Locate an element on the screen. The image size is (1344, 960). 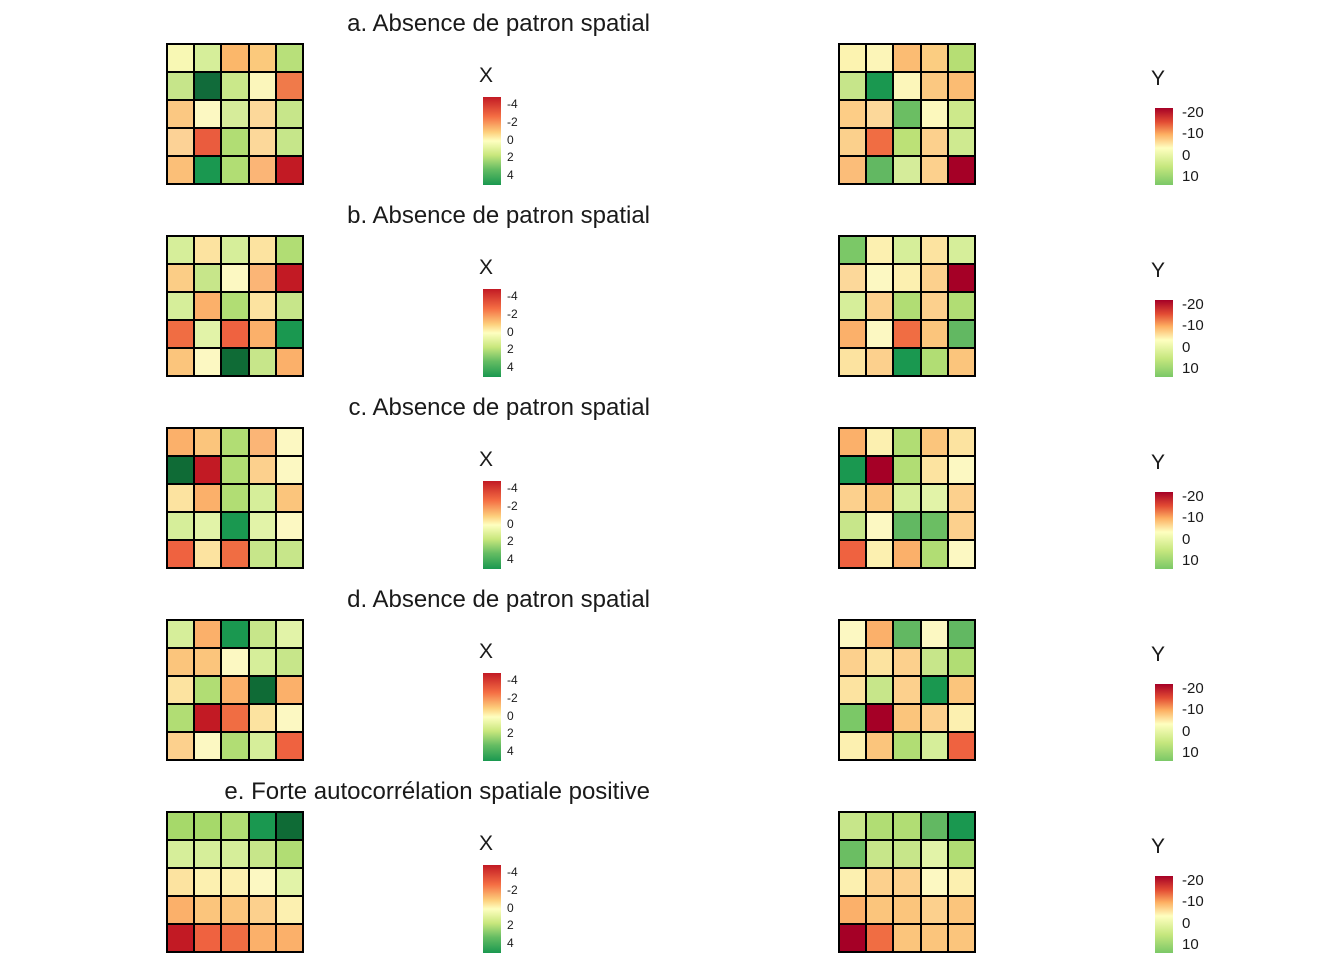
x-legend-tick: -4 is located at coordinates (512, 104).